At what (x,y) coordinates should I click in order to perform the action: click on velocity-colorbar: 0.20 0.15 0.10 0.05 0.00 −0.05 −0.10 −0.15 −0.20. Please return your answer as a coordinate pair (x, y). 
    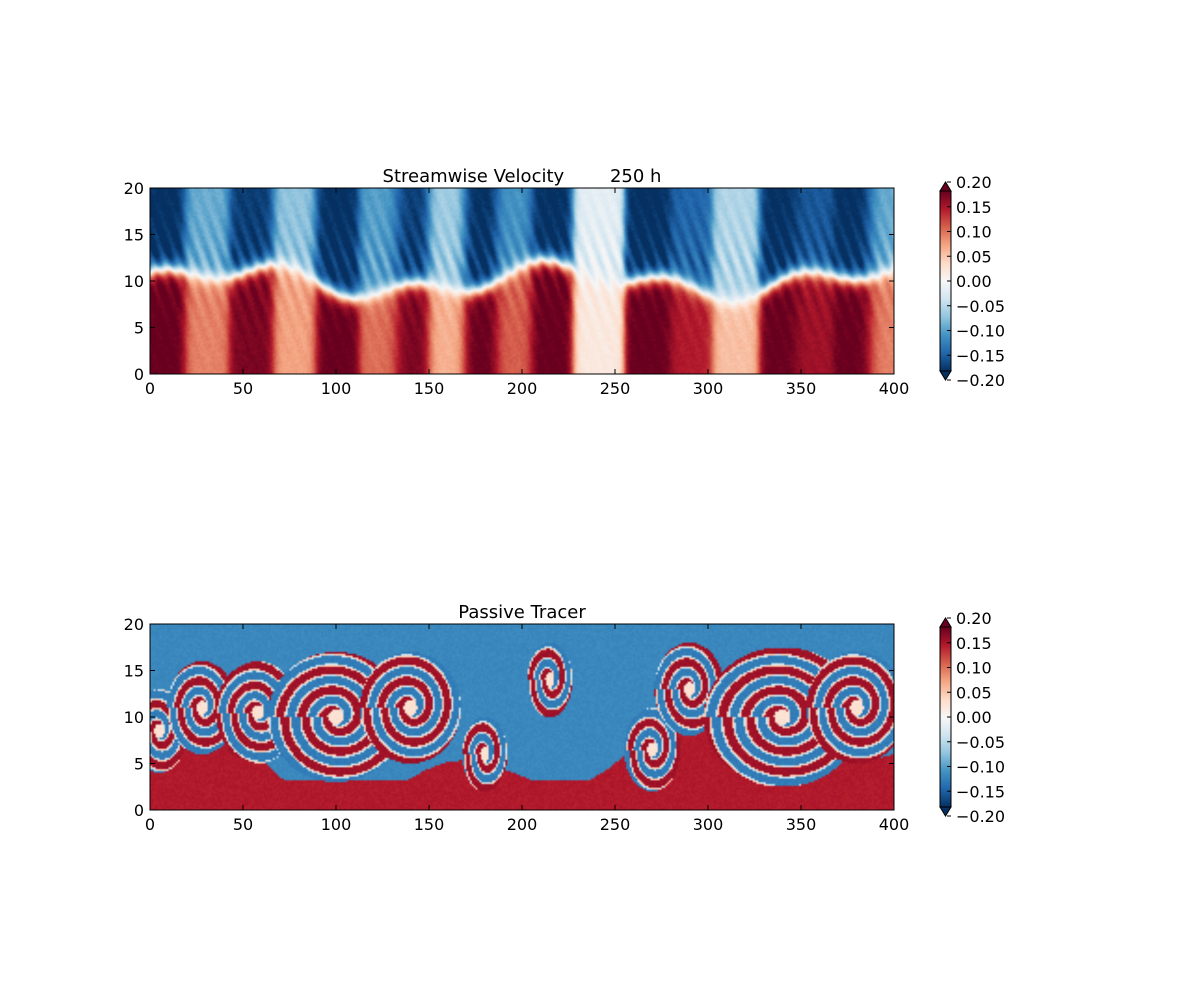
    Looking at the image, I should click on (972, 281).